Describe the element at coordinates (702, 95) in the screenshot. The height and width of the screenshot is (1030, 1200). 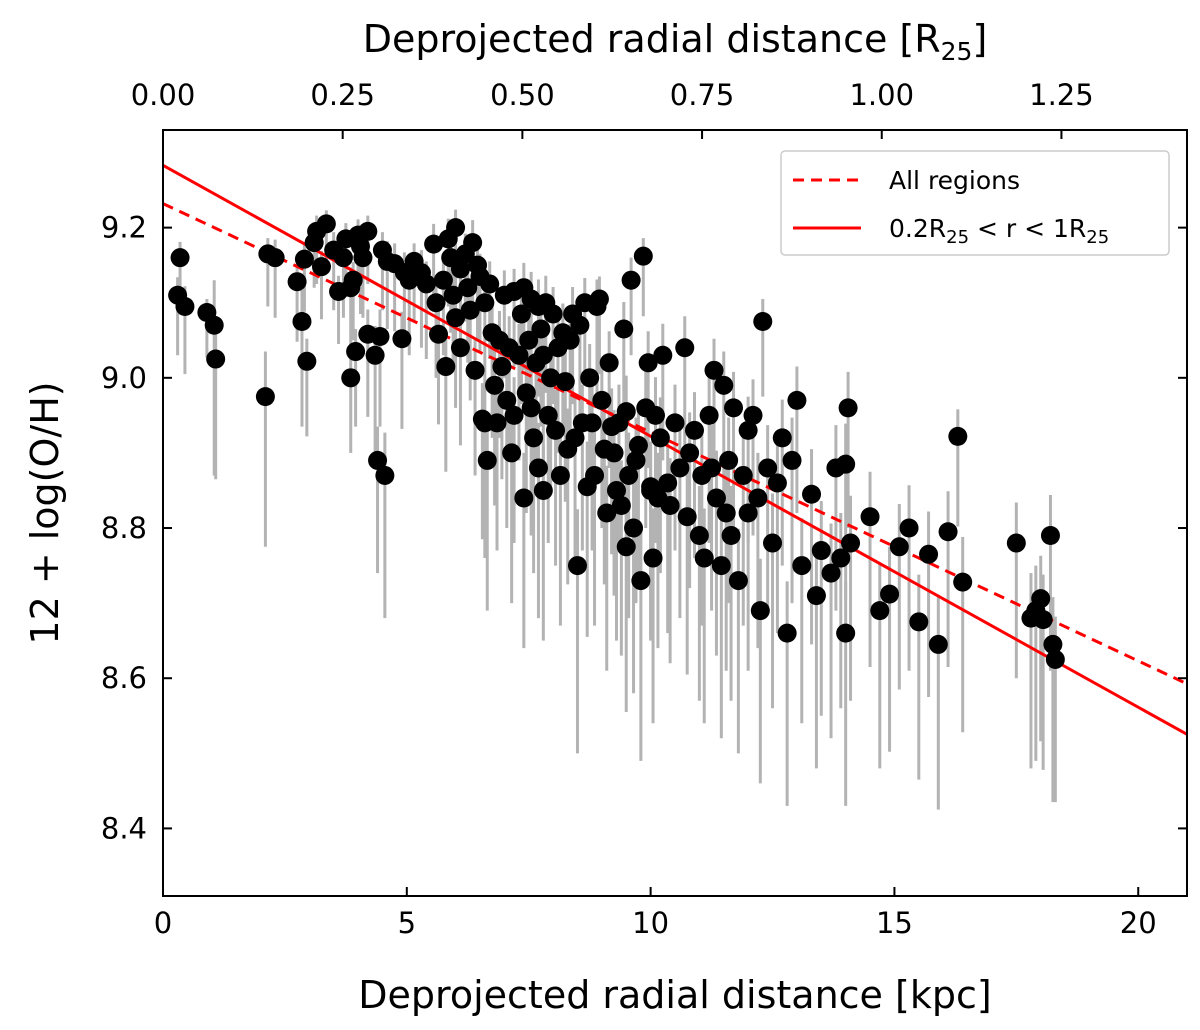
I see `top-tick-label: 0.75` at that location.